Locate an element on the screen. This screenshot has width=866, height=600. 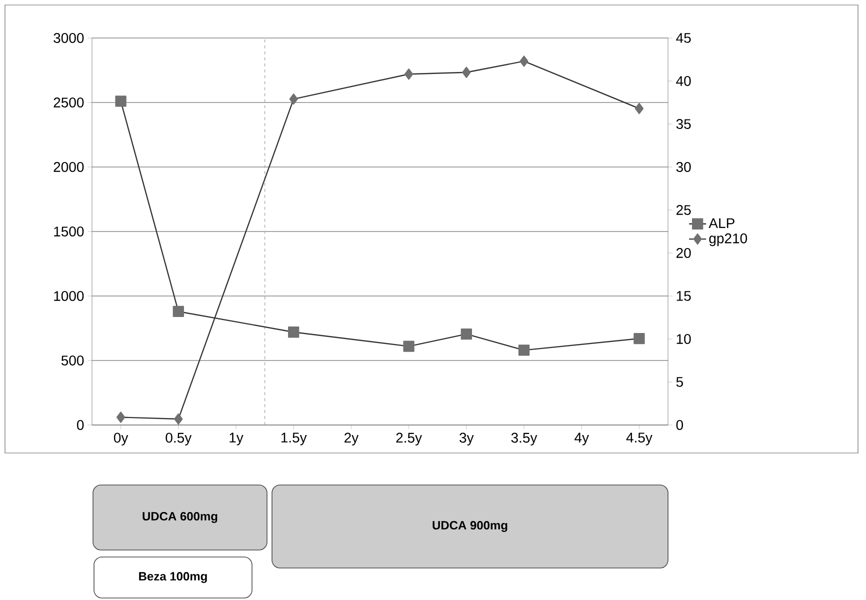
x-tick-label: 2.5y is located at coordinates (409, 439).